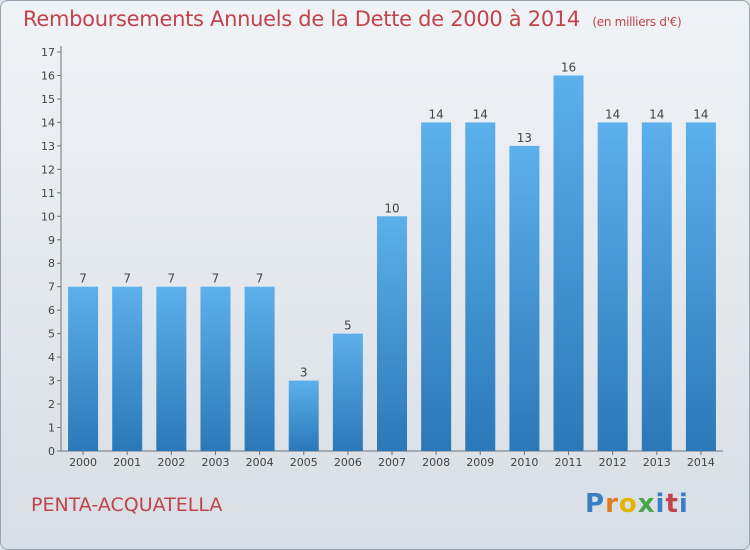  What do you see at coordinates (48, 52) in the screenshot?
I see `y-tick-label: 17` at bounding box center [48, 52].